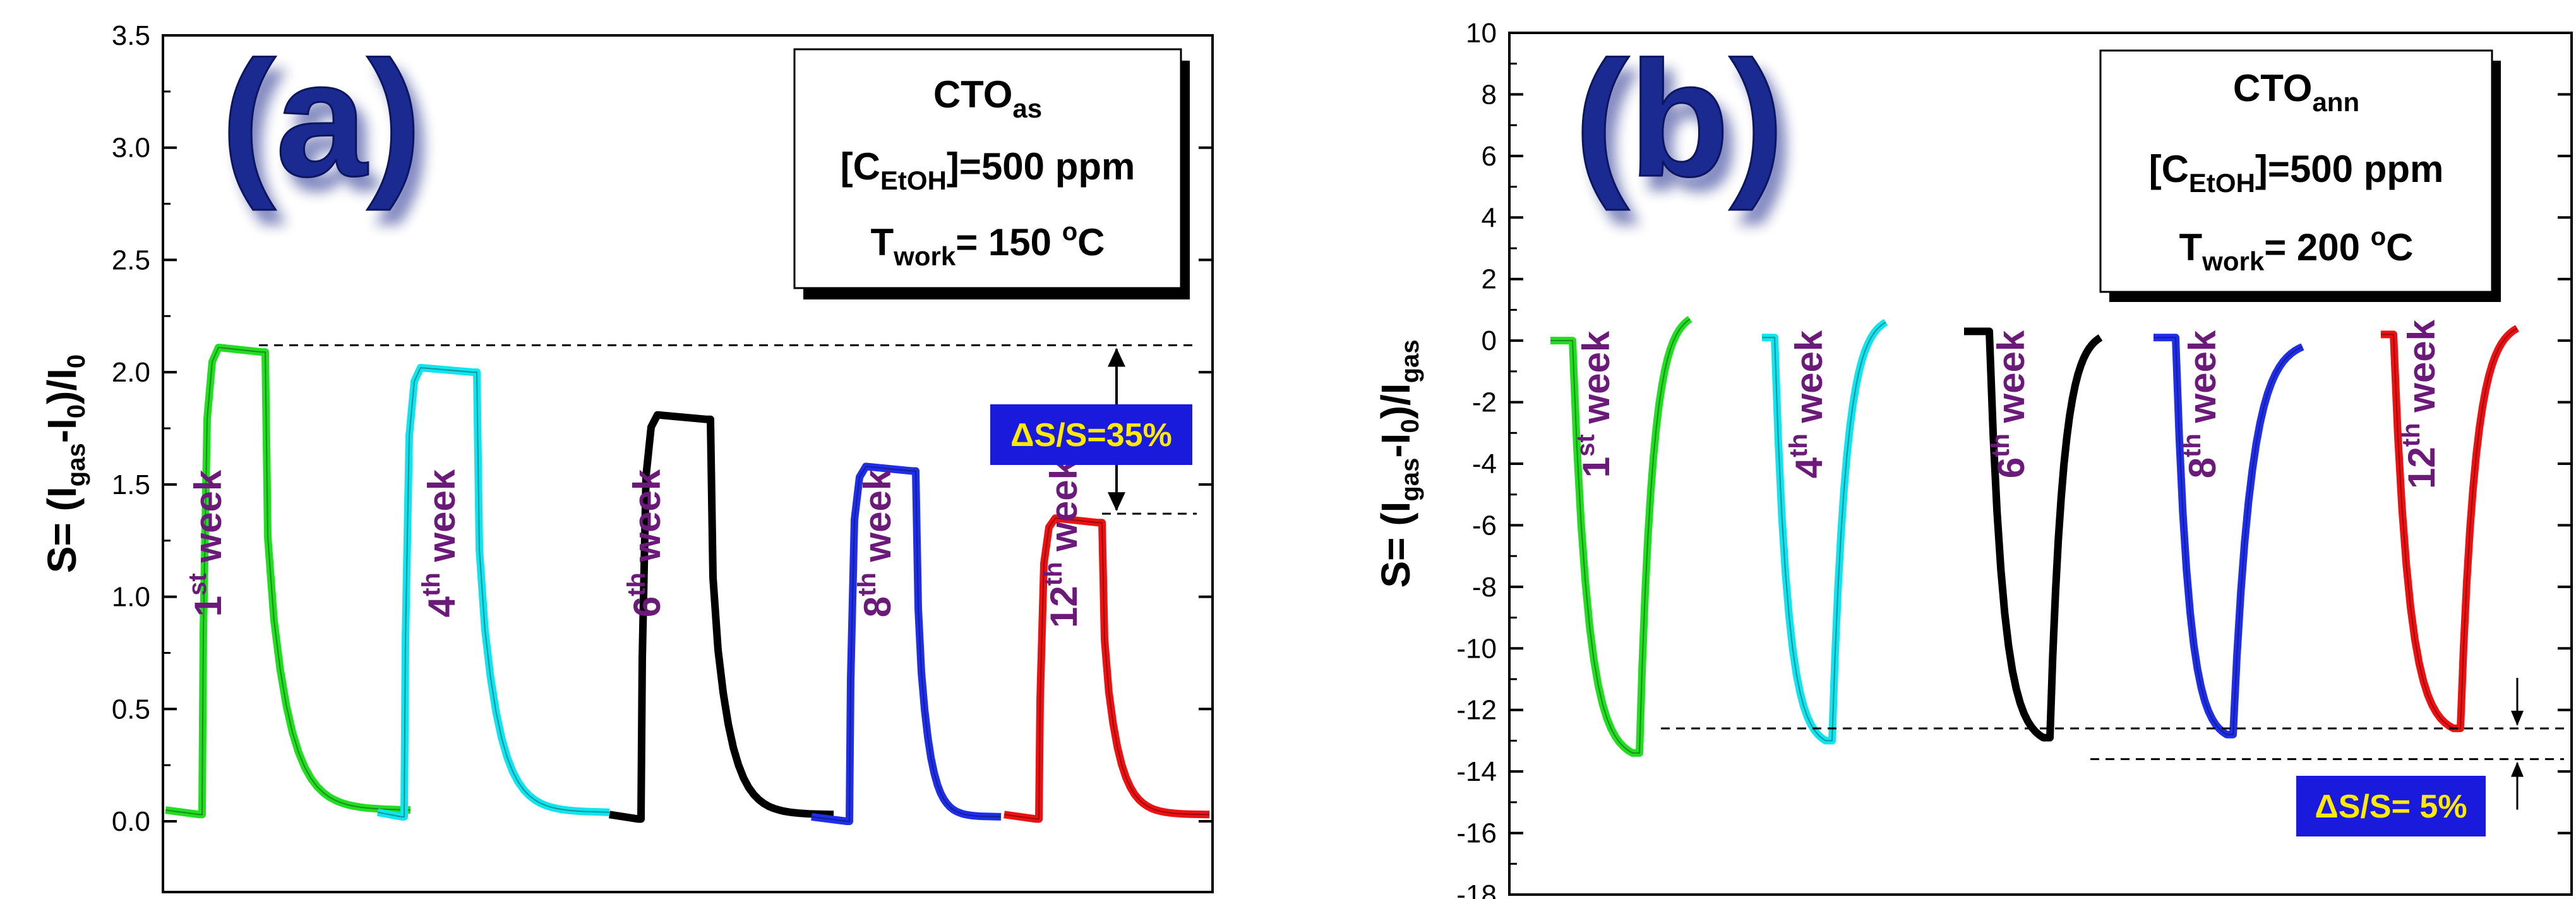 This screenshot has height=899, width=2576. What do you see at coordinates (1489, 156) in the screenshot?
I see `y-tick-label: 6` at bounding box center [1489, 156].